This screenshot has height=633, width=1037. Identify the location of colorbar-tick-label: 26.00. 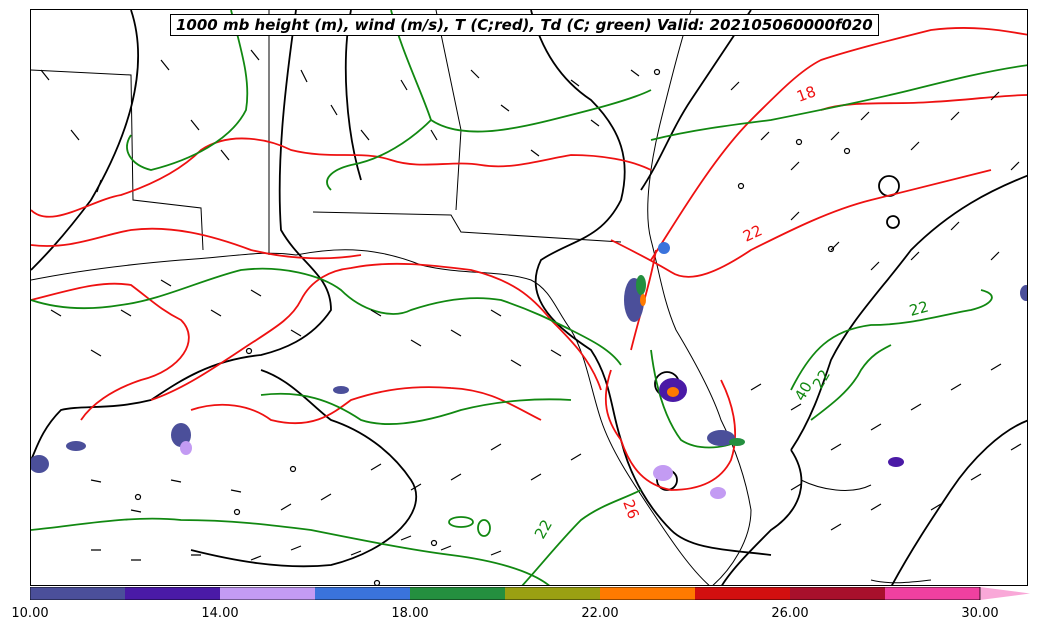
(790, 613).